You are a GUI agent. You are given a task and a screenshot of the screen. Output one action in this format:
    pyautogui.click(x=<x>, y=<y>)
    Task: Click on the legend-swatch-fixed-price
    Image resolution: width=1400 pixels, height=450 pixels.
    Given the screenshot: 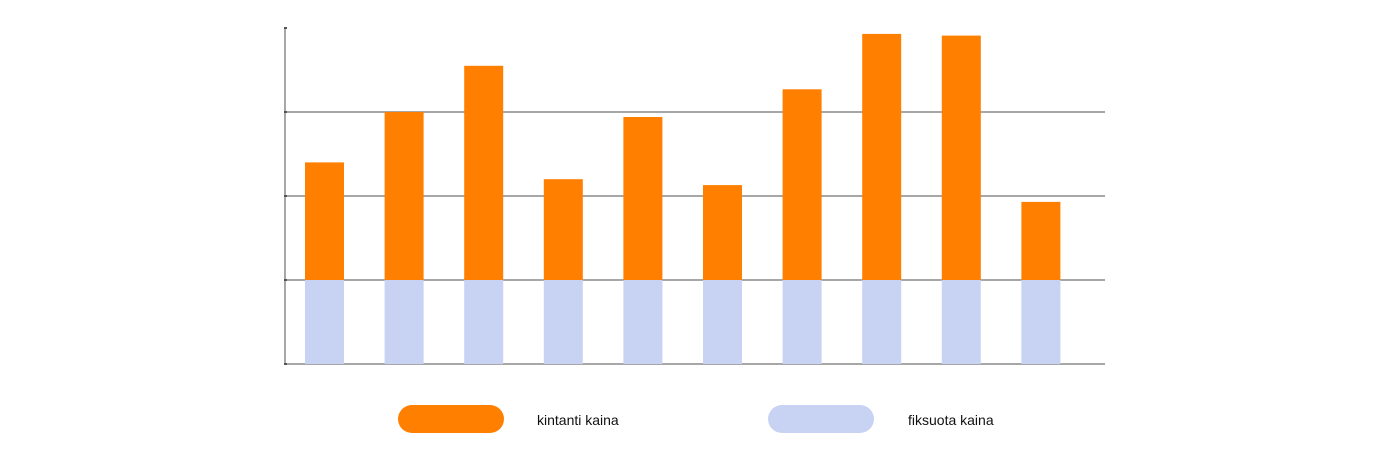 What is the action you would take?
    pyautogui.click(x=821, y=419)
    